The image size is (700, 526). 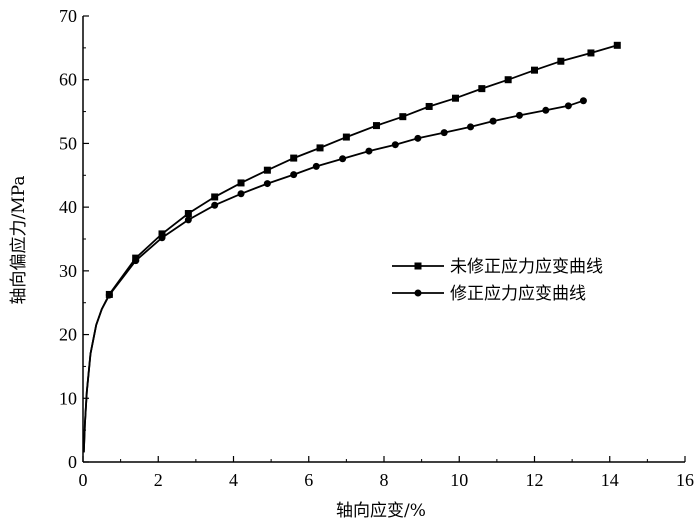 I want to click on x-tick-label: 12, so click(x=535, y=480).